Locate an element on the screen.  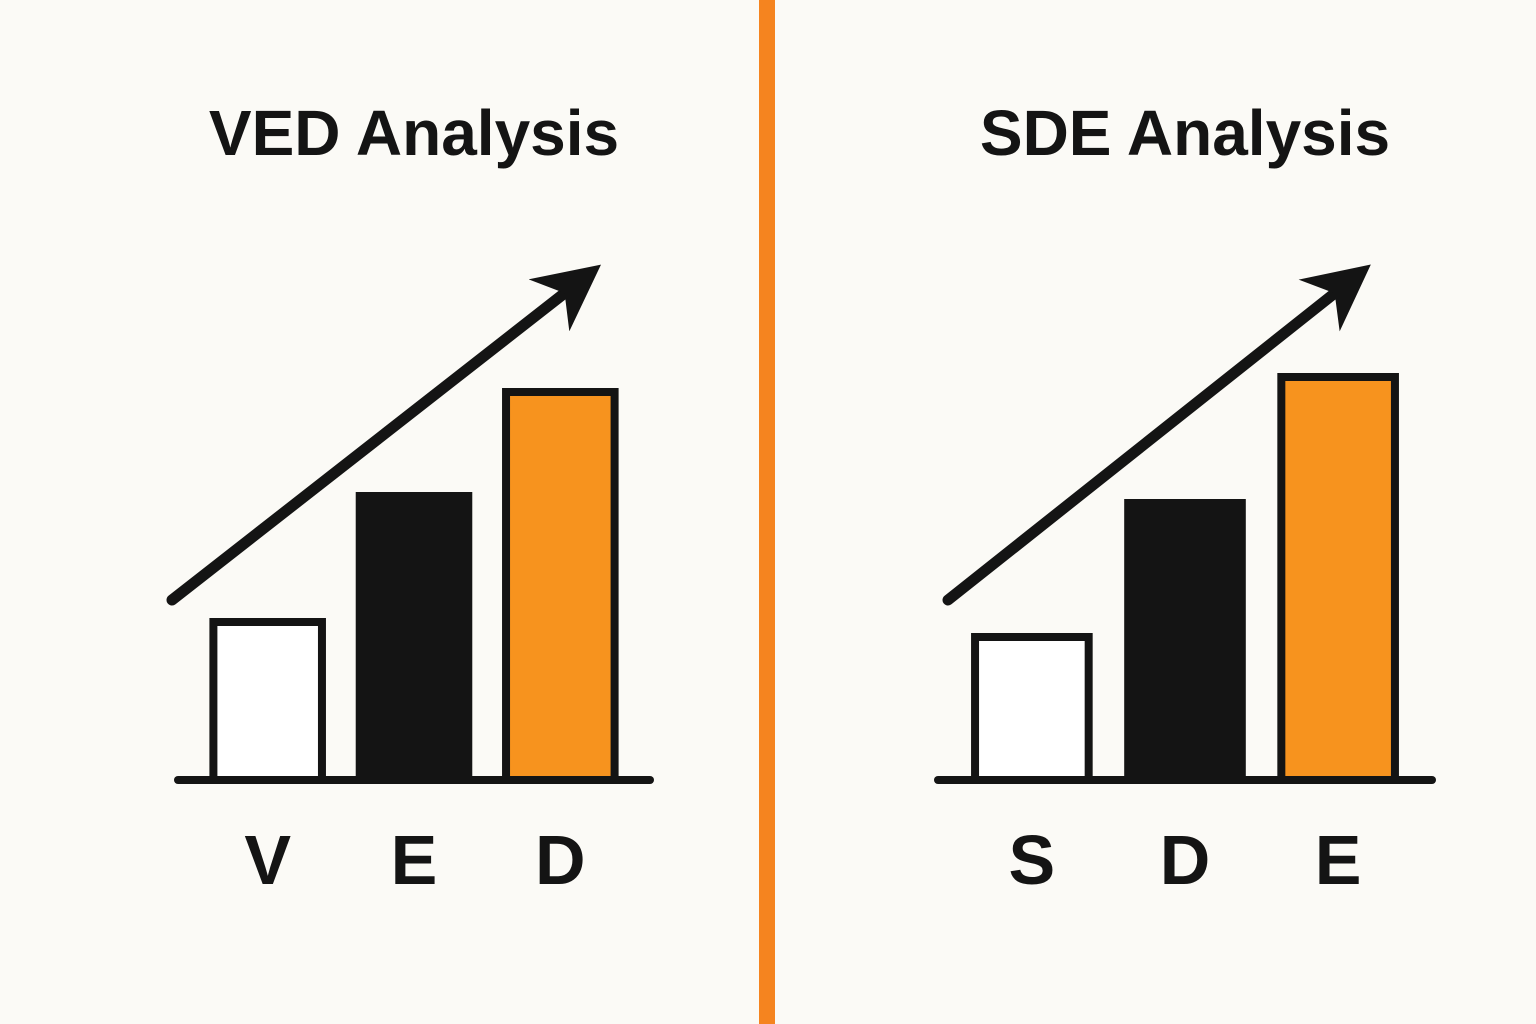
category-label: S is located at coordinates (1032, 860).